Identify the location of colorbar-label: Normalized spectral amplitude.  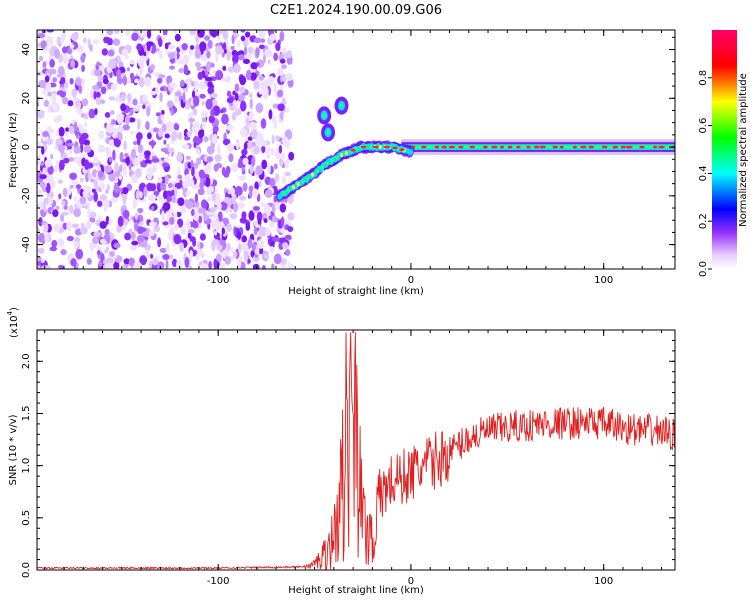
(743, 150).